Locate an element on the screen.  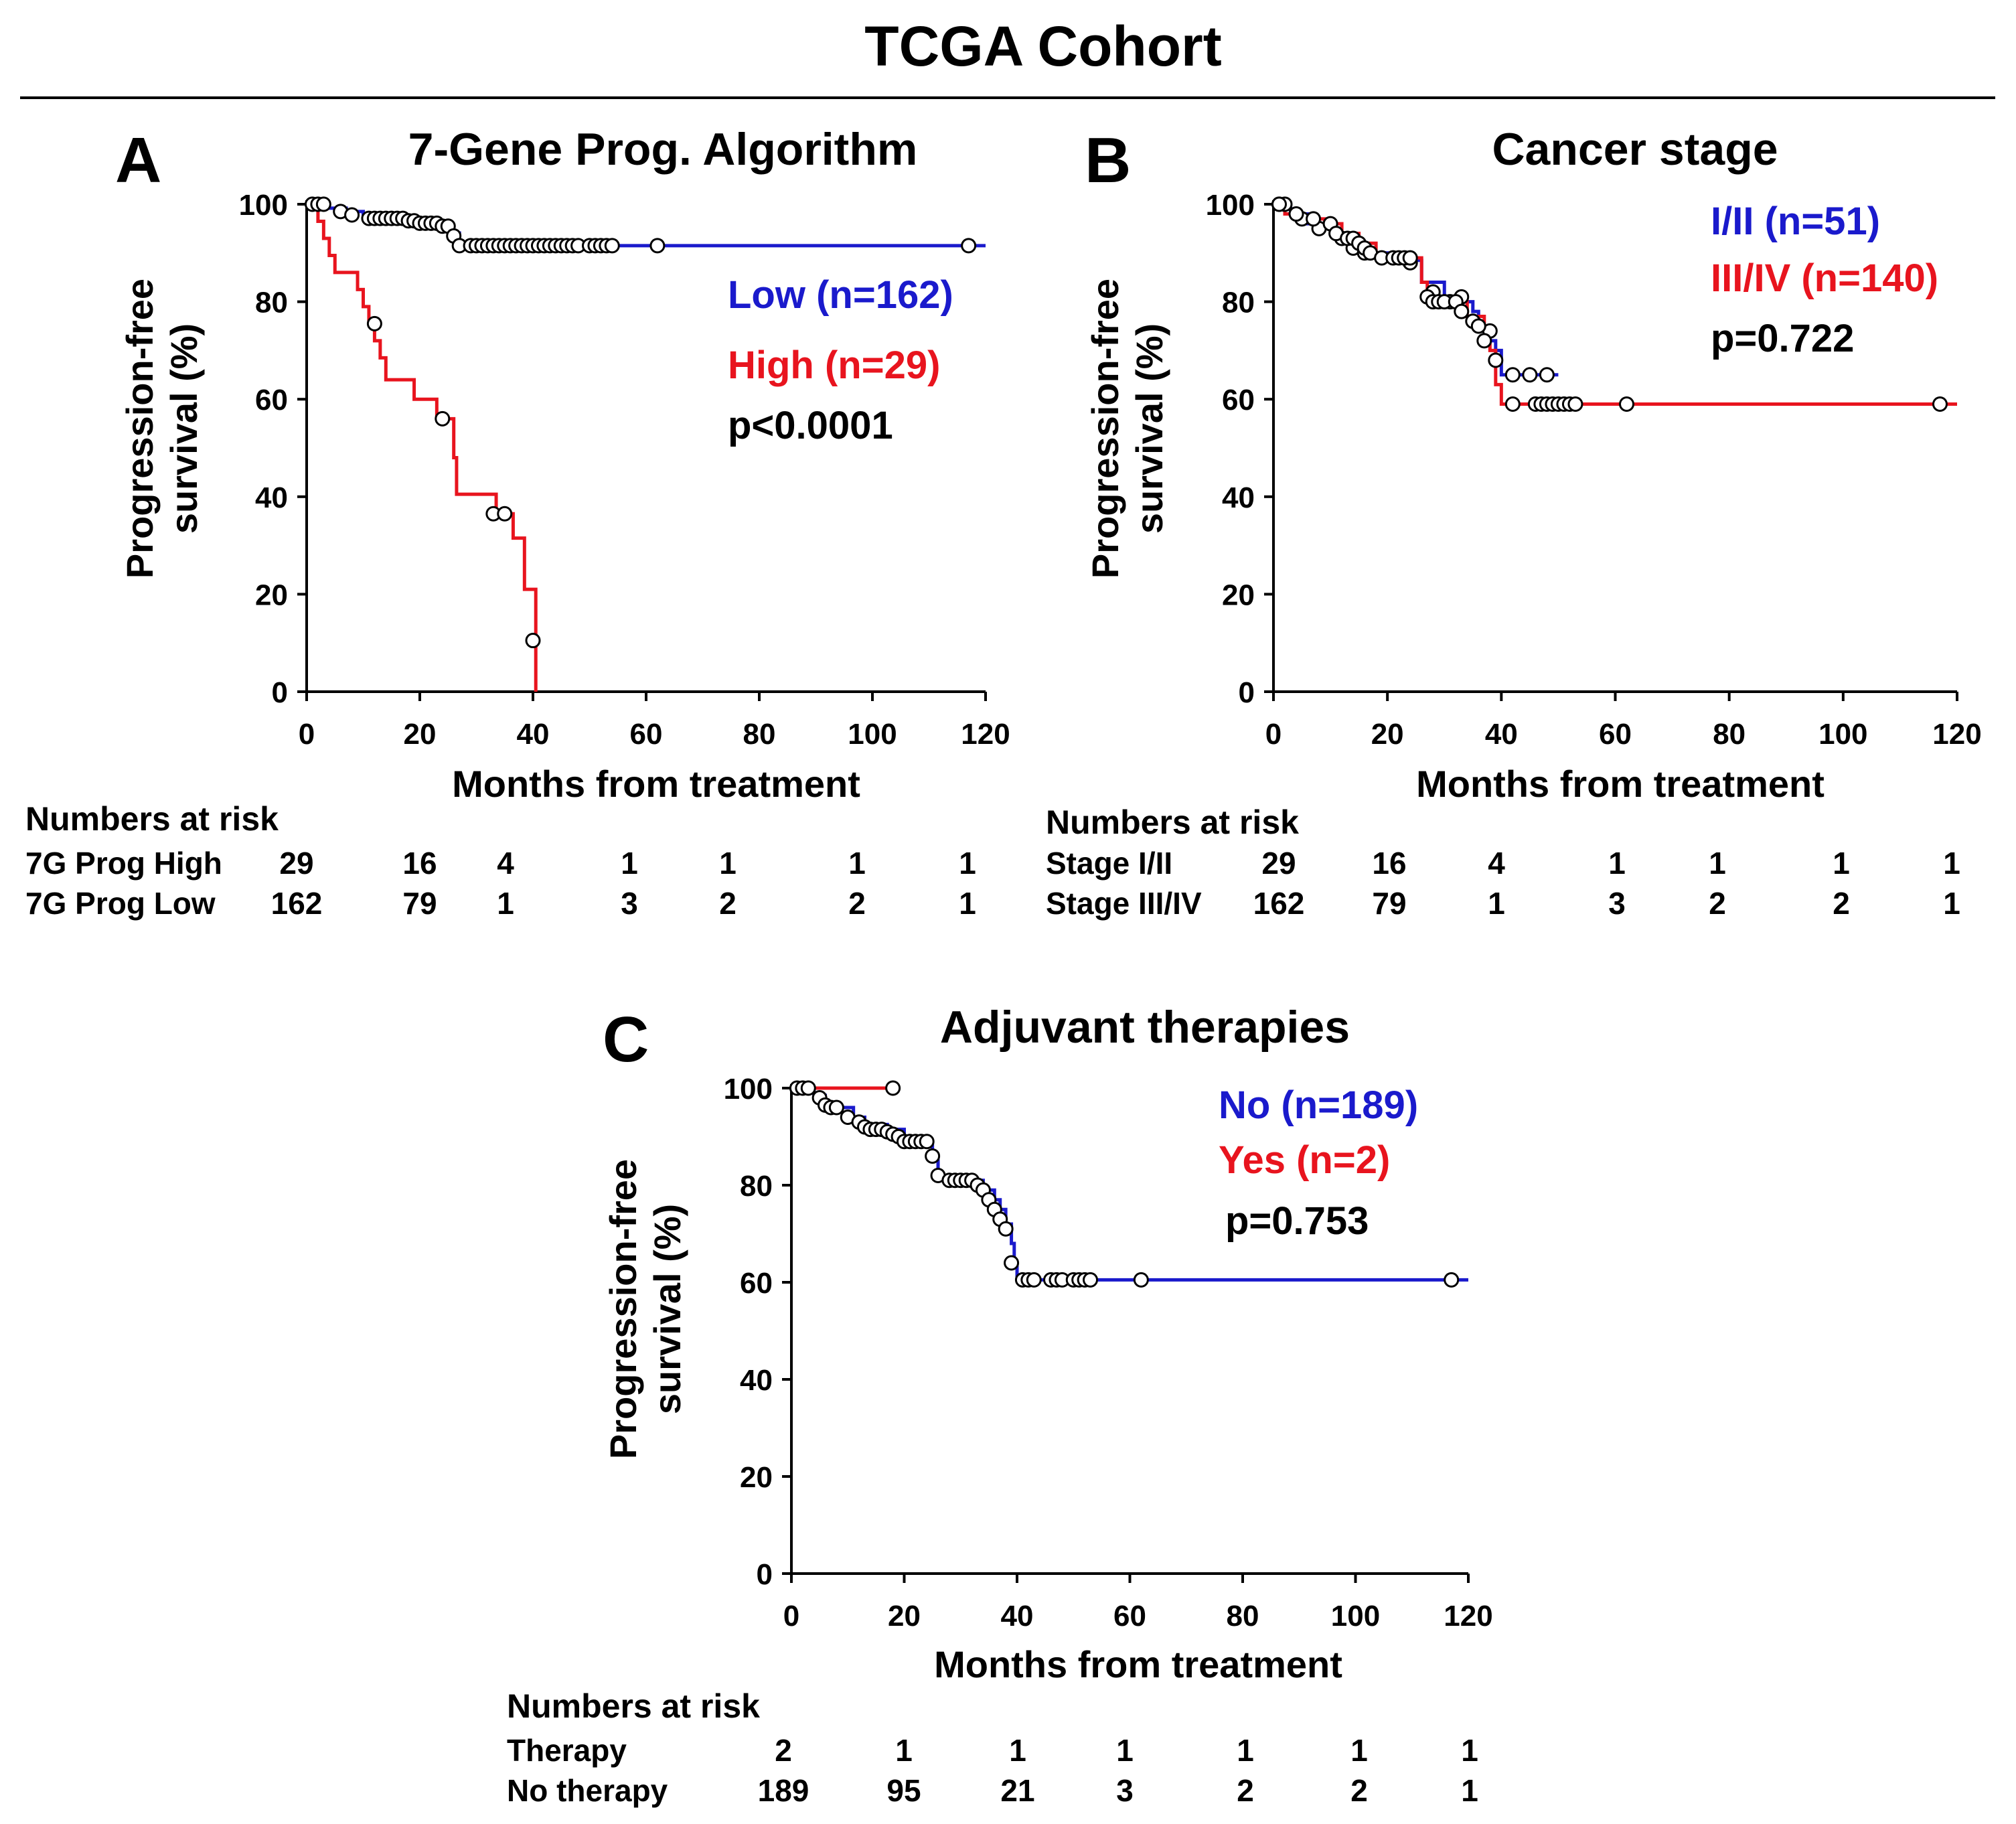
panel-a-ytick-label: 60 is located at coordinates (271, 400).